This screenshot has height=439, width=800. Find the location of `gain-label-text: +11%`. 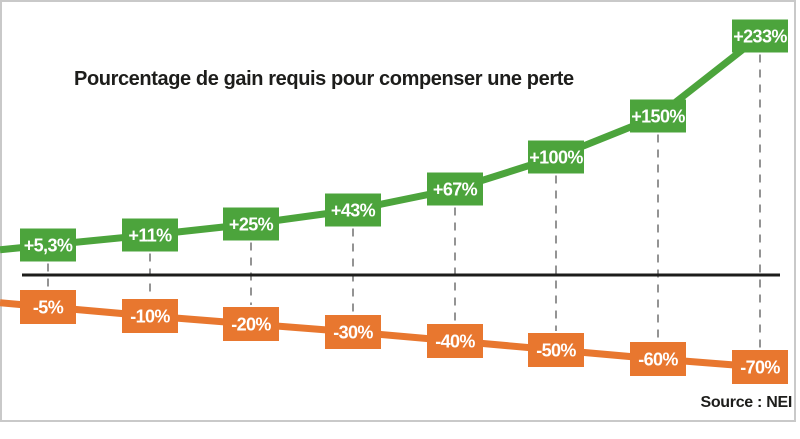

gain-label-text: +11% is located at coordinates (150, 236).